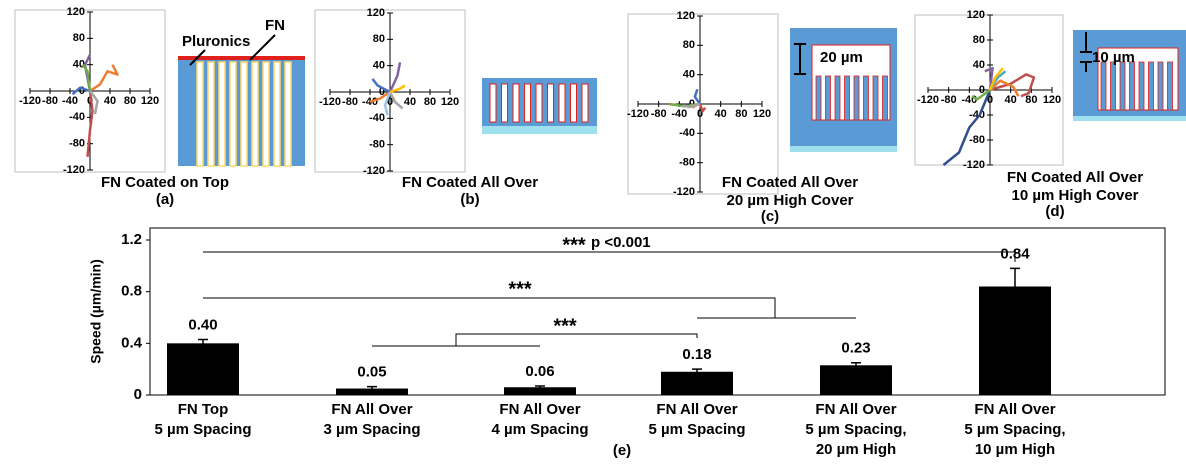  I want to click on annotation: 20 µm, so click(841, 57).